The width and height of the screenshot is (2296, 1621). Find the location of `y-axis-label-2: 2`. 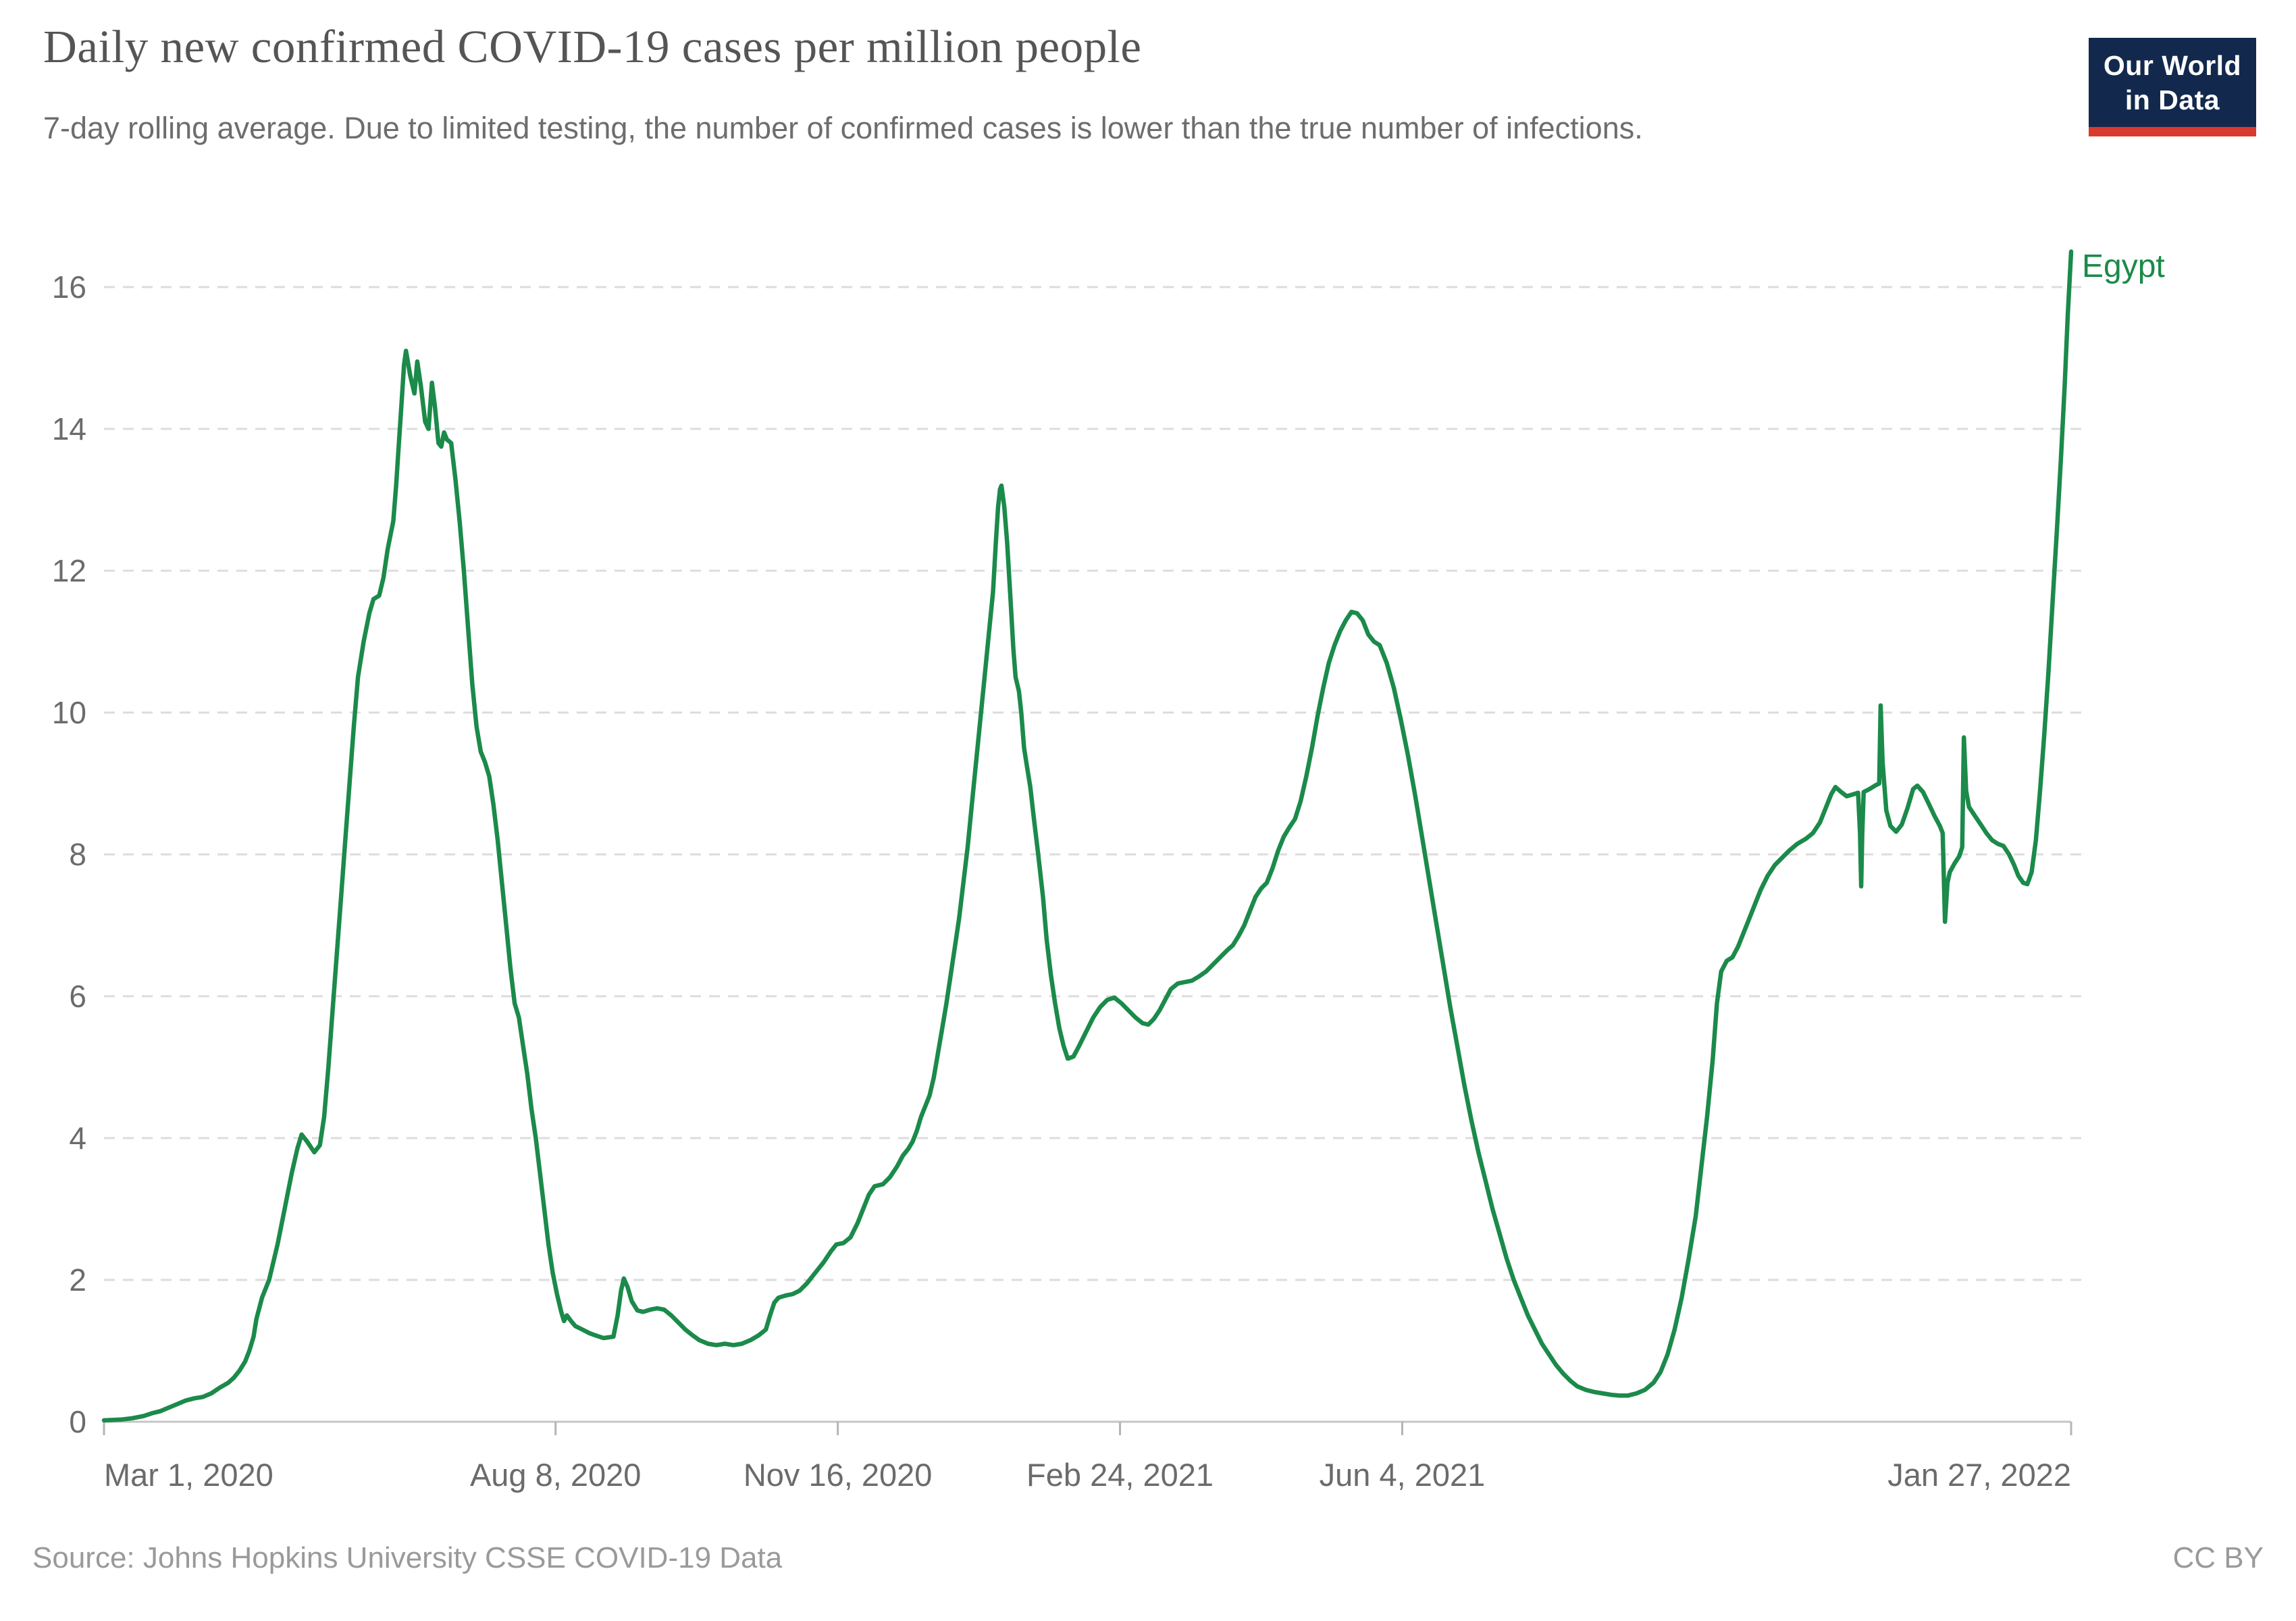

y-axis-label-2: 2 is located at coordinates (77, 1279).